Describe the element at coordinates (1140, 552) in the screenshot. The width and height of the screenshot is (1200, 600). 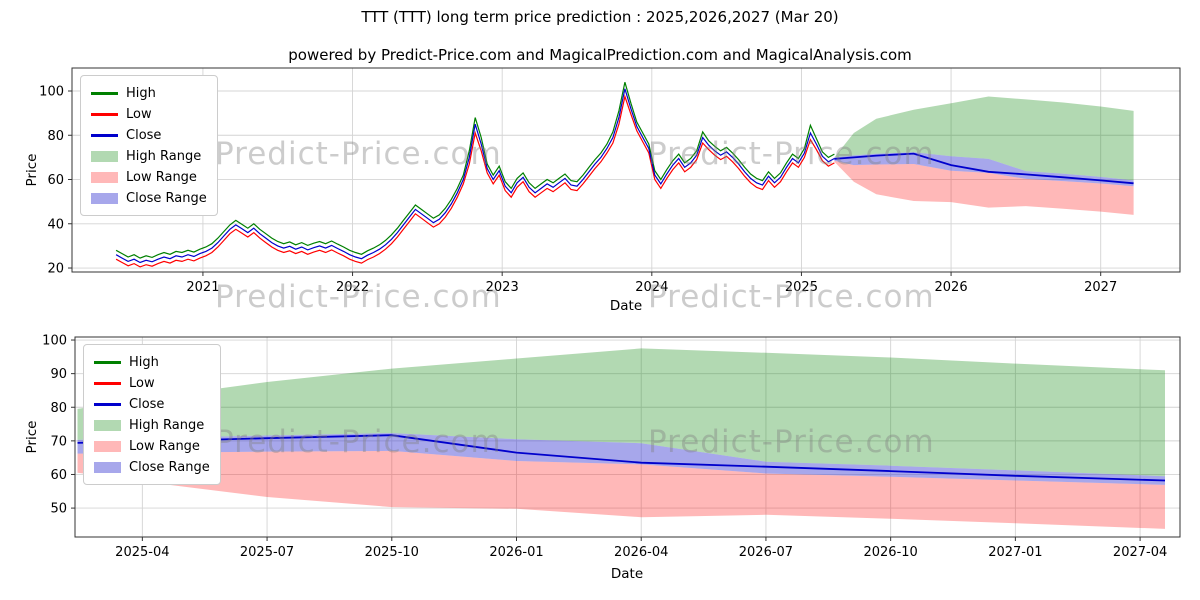
I see `x-tick-label: 2027-04` at that location.